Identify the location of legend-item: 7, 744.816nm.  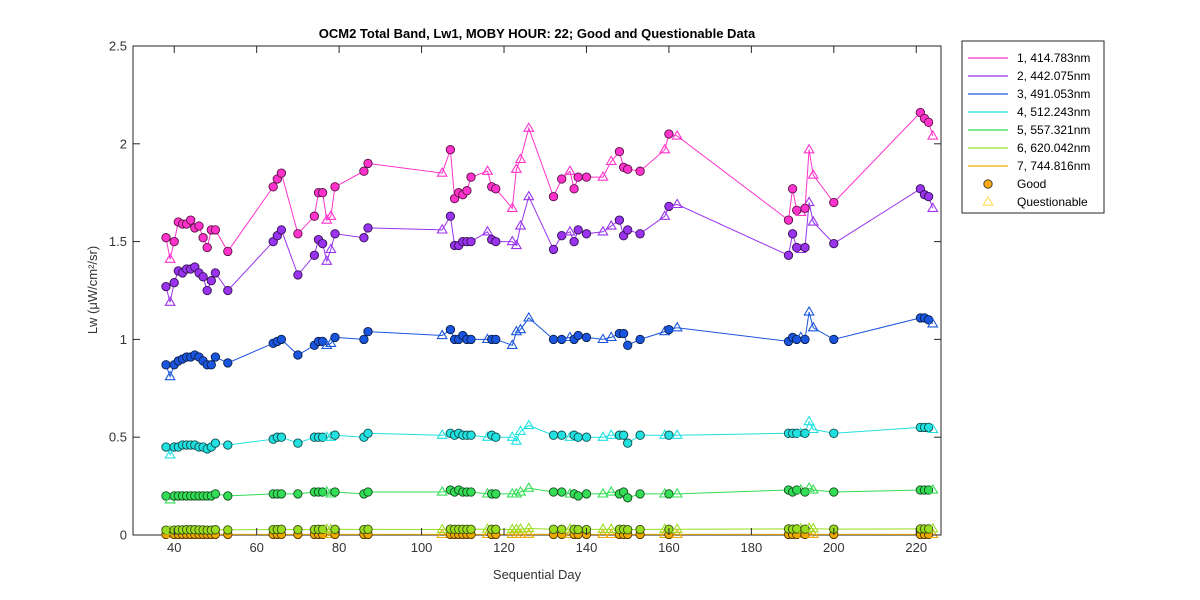
(1029, 166).